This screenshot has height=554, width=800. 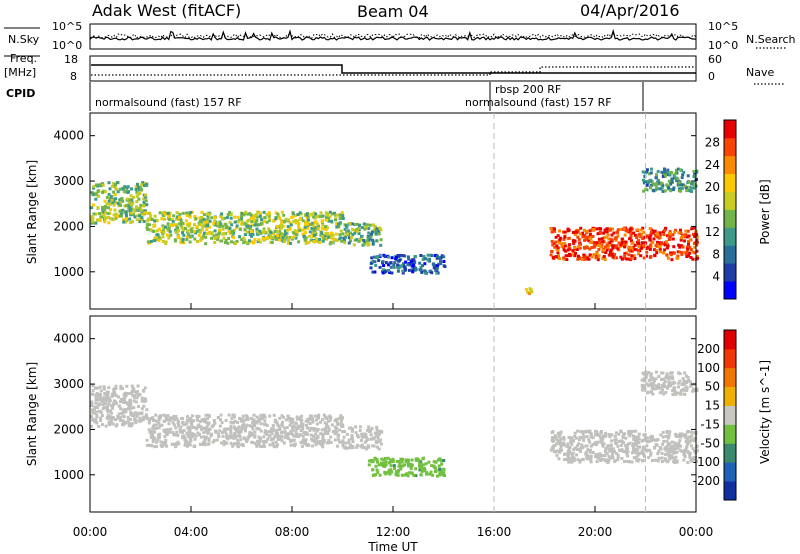 What do you see at coordinates (394, 424) in the screenshot?
I see `velocity-heatmap` at bounding box center [394, 424].